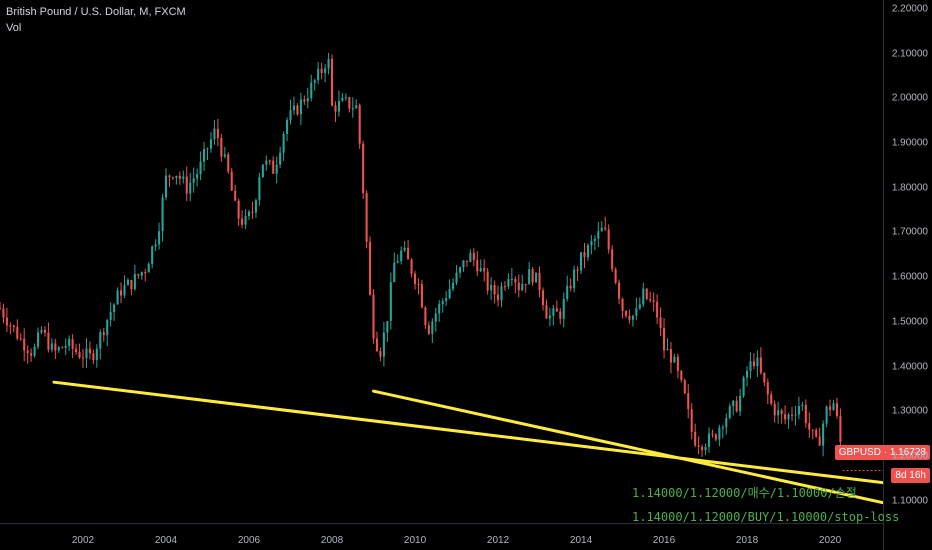  What do you see at coordinates (581, 540) in the screenshot?
I see `x-tick-label: 2014` at bounding box center [581, 540].